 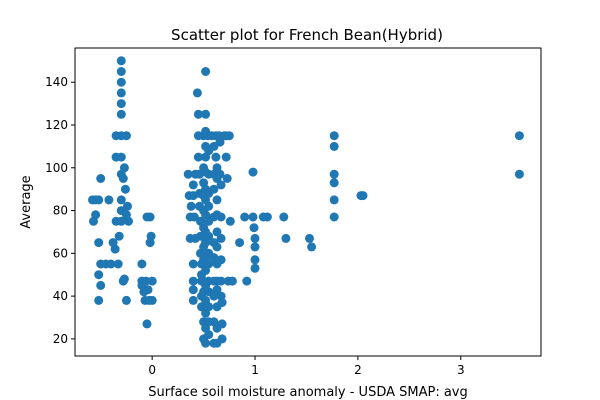 I want to click on x-tick-label: 1, so click(x=255, y=370).